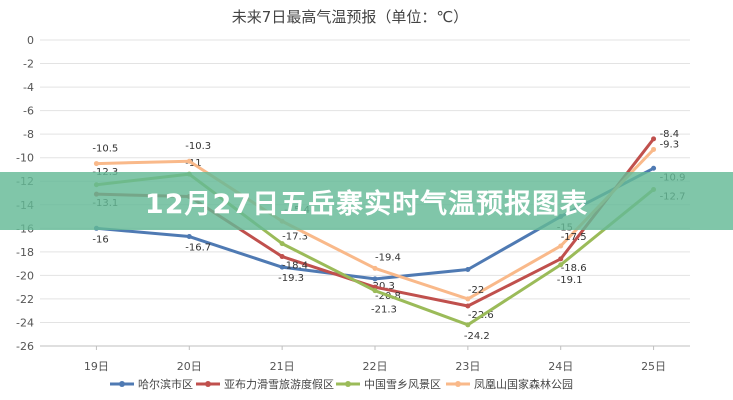 This screenshot has height=400, width=733. Describe the element at coordinates (28, 134) in the screenshot. I see `y-tick-label: -8` at that location.